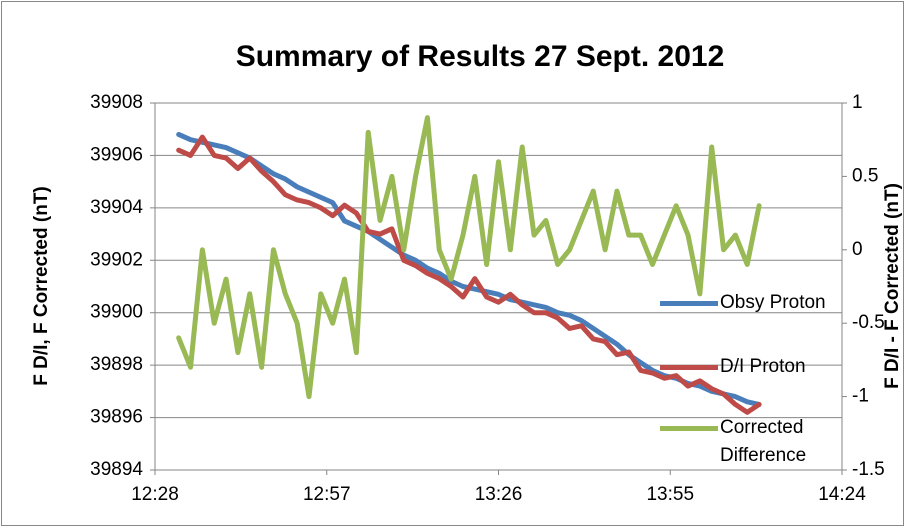 This screenshot has height=527, width=905. Describe the element at coordinates (857, 102) in the screenshot. I see `y2-tick-label: 1` at that location.